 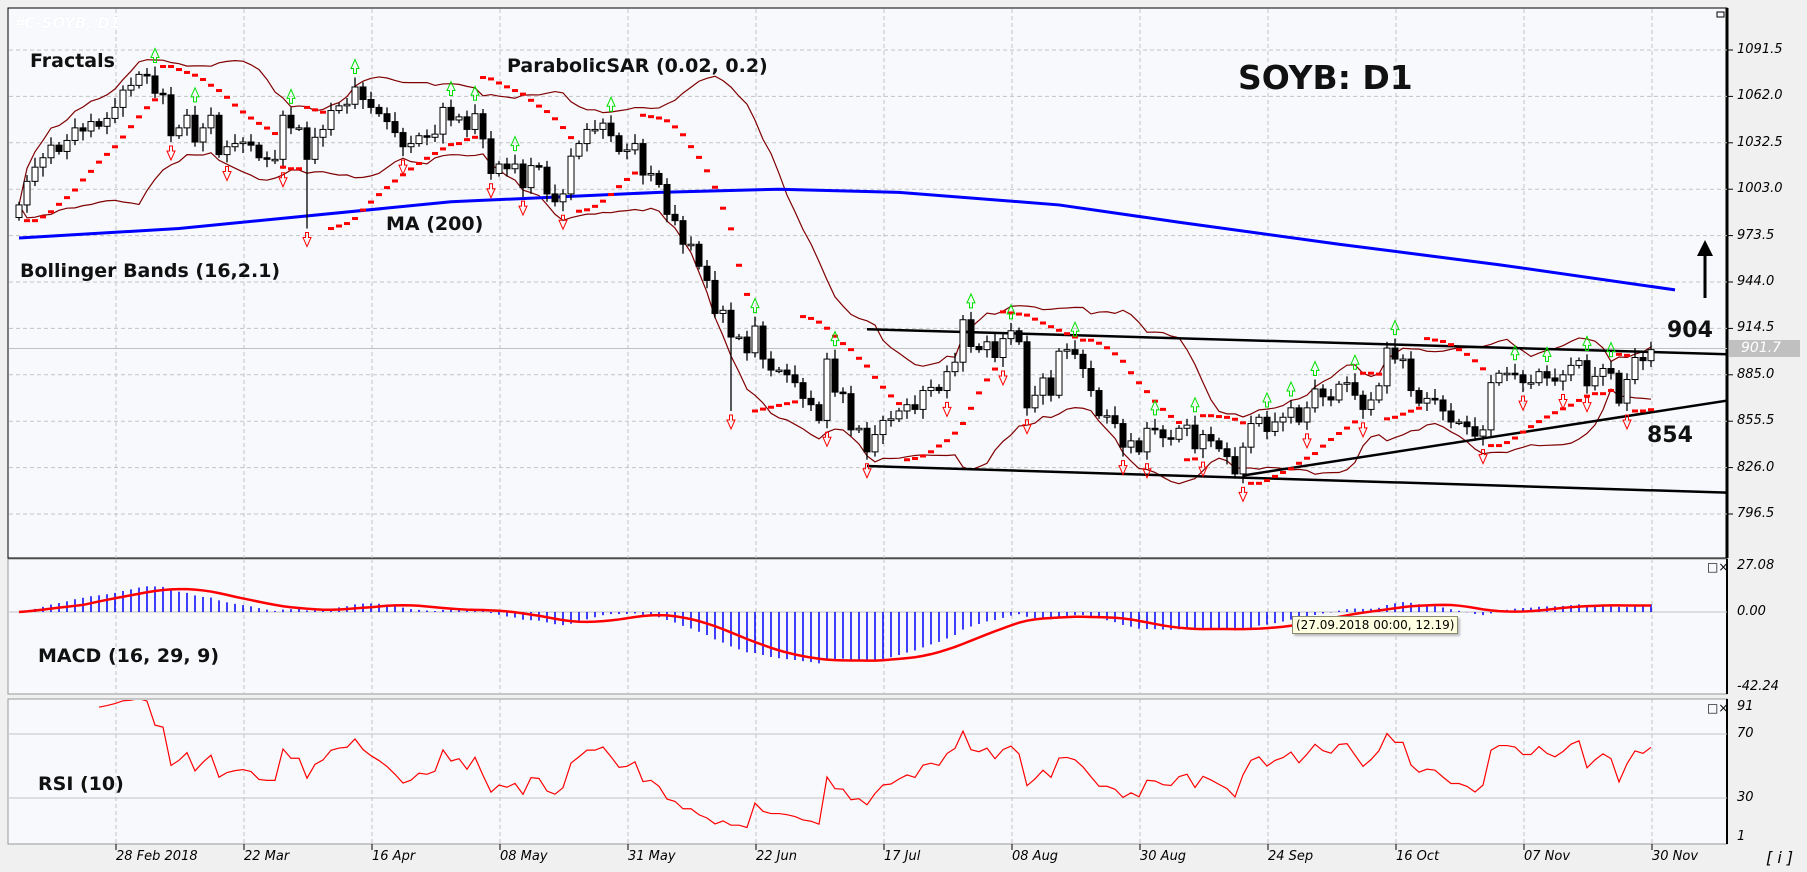 I want to click on info-button: [ i ], so click(x=1780, y=857).